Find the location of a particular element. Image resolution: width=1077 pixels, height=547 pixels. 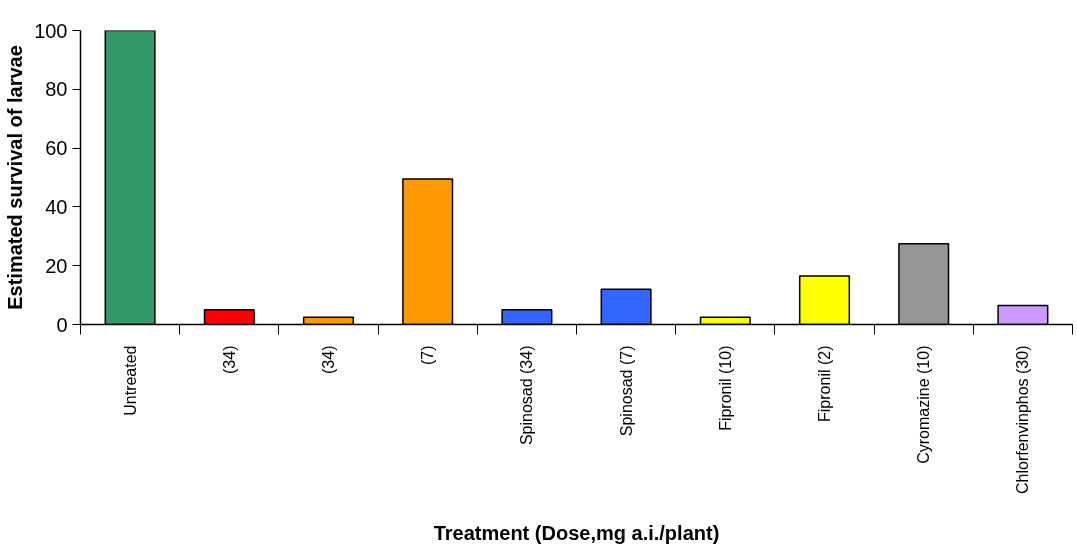

x-axis-title: Treatment (Dose,mg a.i./plant) is located at coordinates (576, 533).